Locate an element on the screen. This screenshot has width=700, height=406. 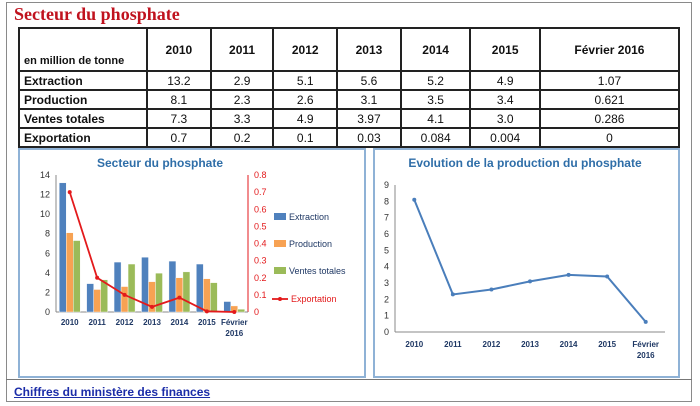
unit-header: en million de tonne is located at coordinates (83, 49).